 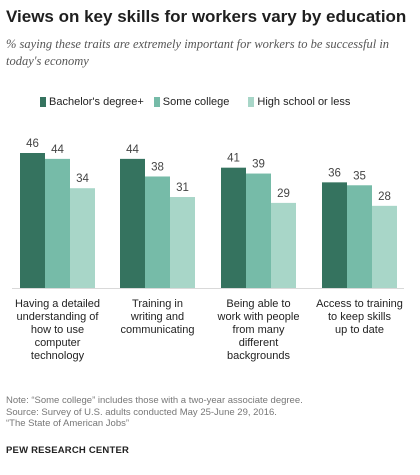 I want to click on legend-item-some-college: Some college, so click(x=191, y=102).